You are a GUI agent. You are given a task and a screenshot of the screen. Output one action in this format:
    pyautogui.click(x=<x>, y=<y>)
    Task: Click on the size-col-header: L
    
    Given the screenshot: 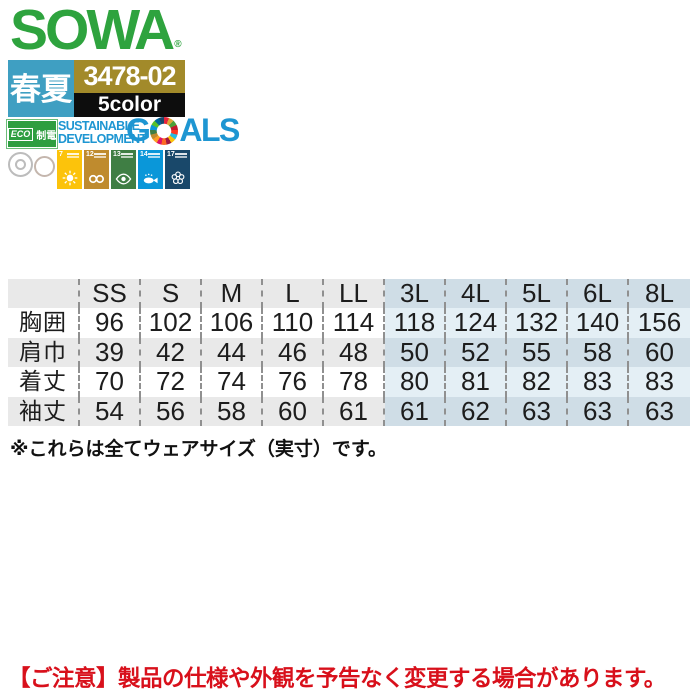 What is the action you would take?
    pyautogui.click(x=293, y=294)
    